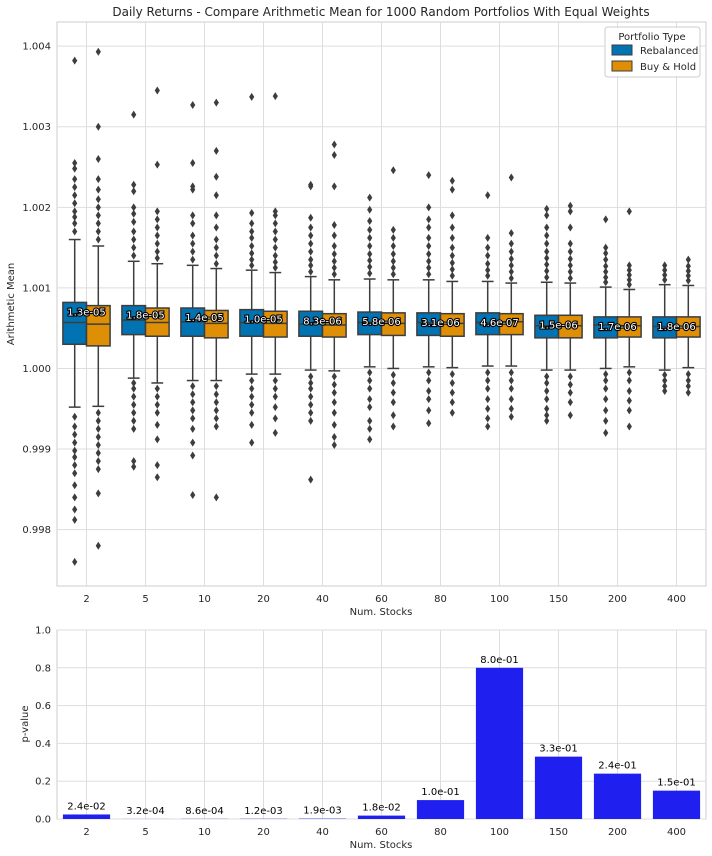 Image resolution: width=712 pixels, height=856 pixels. Describe the element at coordinates (652, 52) in the screenshot. I see `legend: Portfolio Type Rebalanced Buy & Hold` at that location.